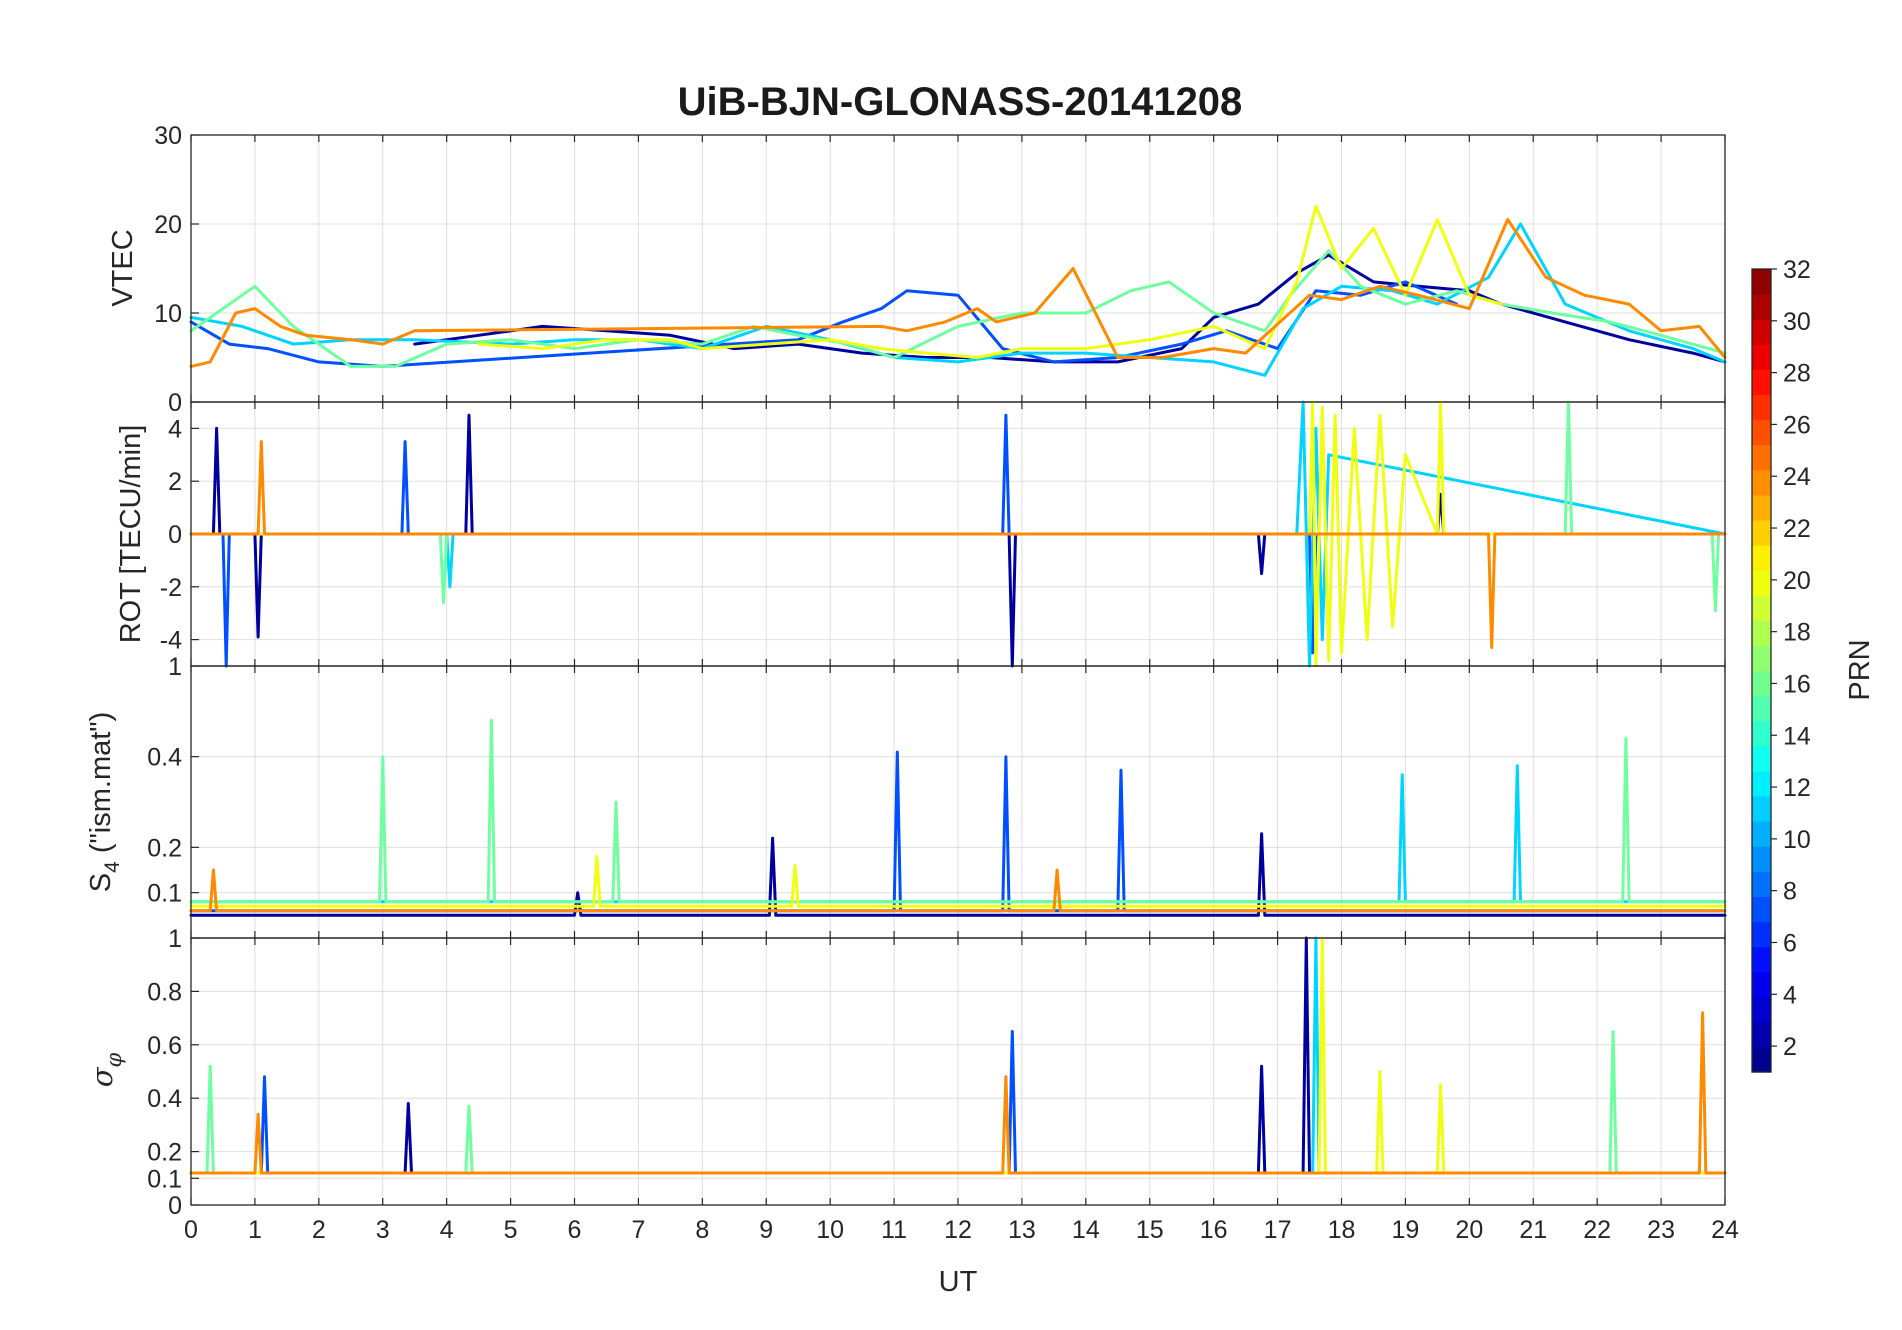 Image resolution: width=1902 pixels, height=1330 pixels. What do you see at coordinates (123, 267) in the screenshot?
I see `y-axis-label-vtec: VTEC` at bounding box center [123, 267].